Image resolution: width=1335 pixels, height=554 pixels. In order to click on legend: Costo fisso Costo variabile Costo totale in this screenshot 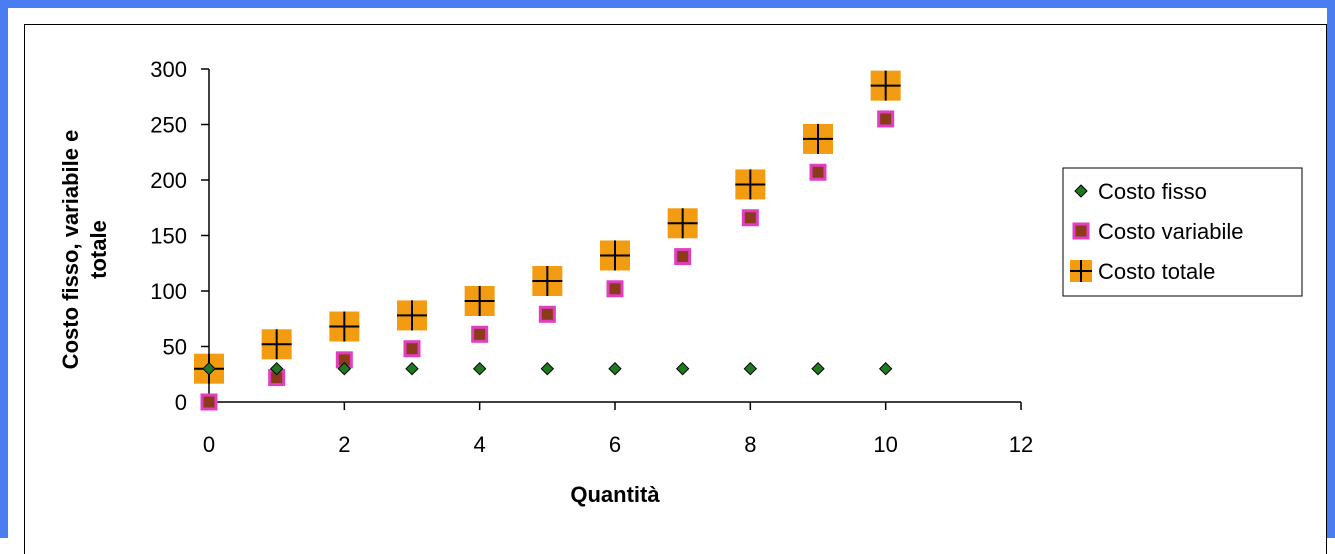, I will do `click(1182, 232)`.